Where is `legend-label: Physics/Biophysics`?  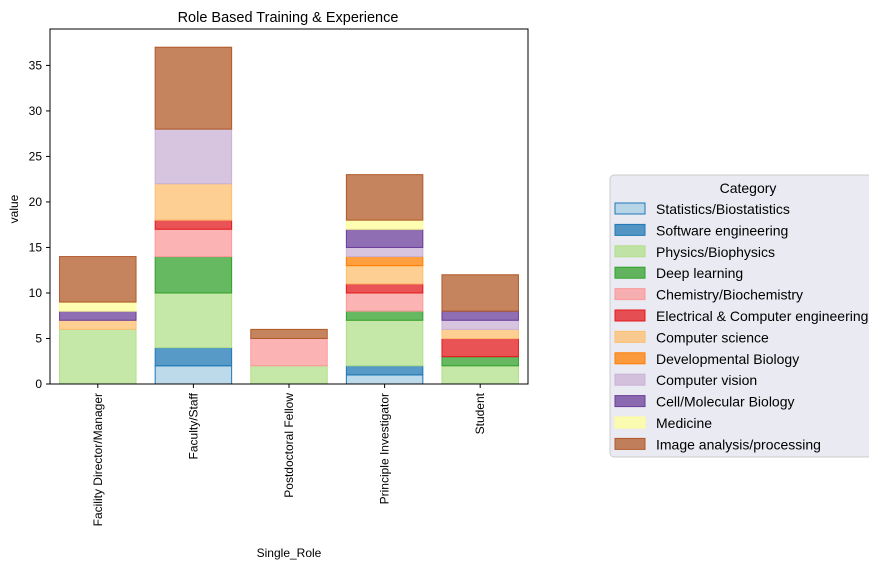
legend-label: Physics/Biophysics is located at coordinates (715, 252).